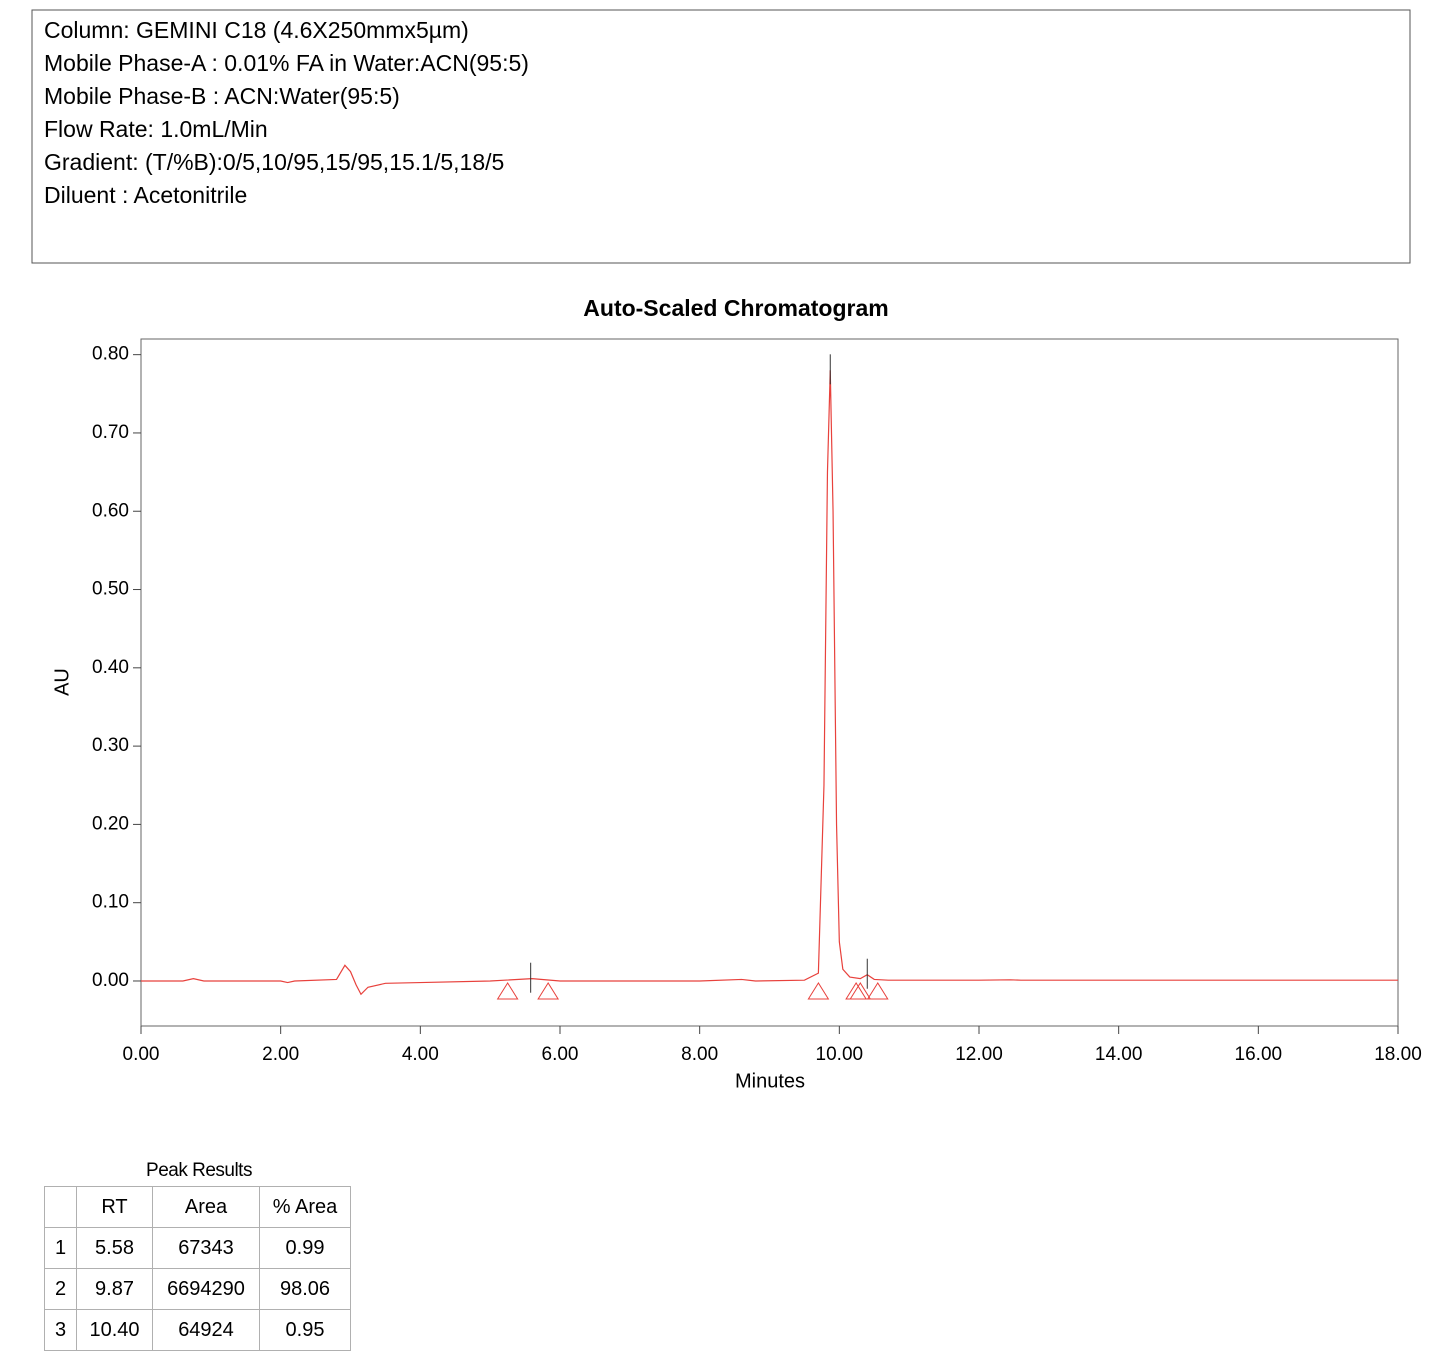  What do you see at coordinates (114, 1289) in the screenshot?
I see `table-cell: 9.87` at bounding box center [114, 1289].